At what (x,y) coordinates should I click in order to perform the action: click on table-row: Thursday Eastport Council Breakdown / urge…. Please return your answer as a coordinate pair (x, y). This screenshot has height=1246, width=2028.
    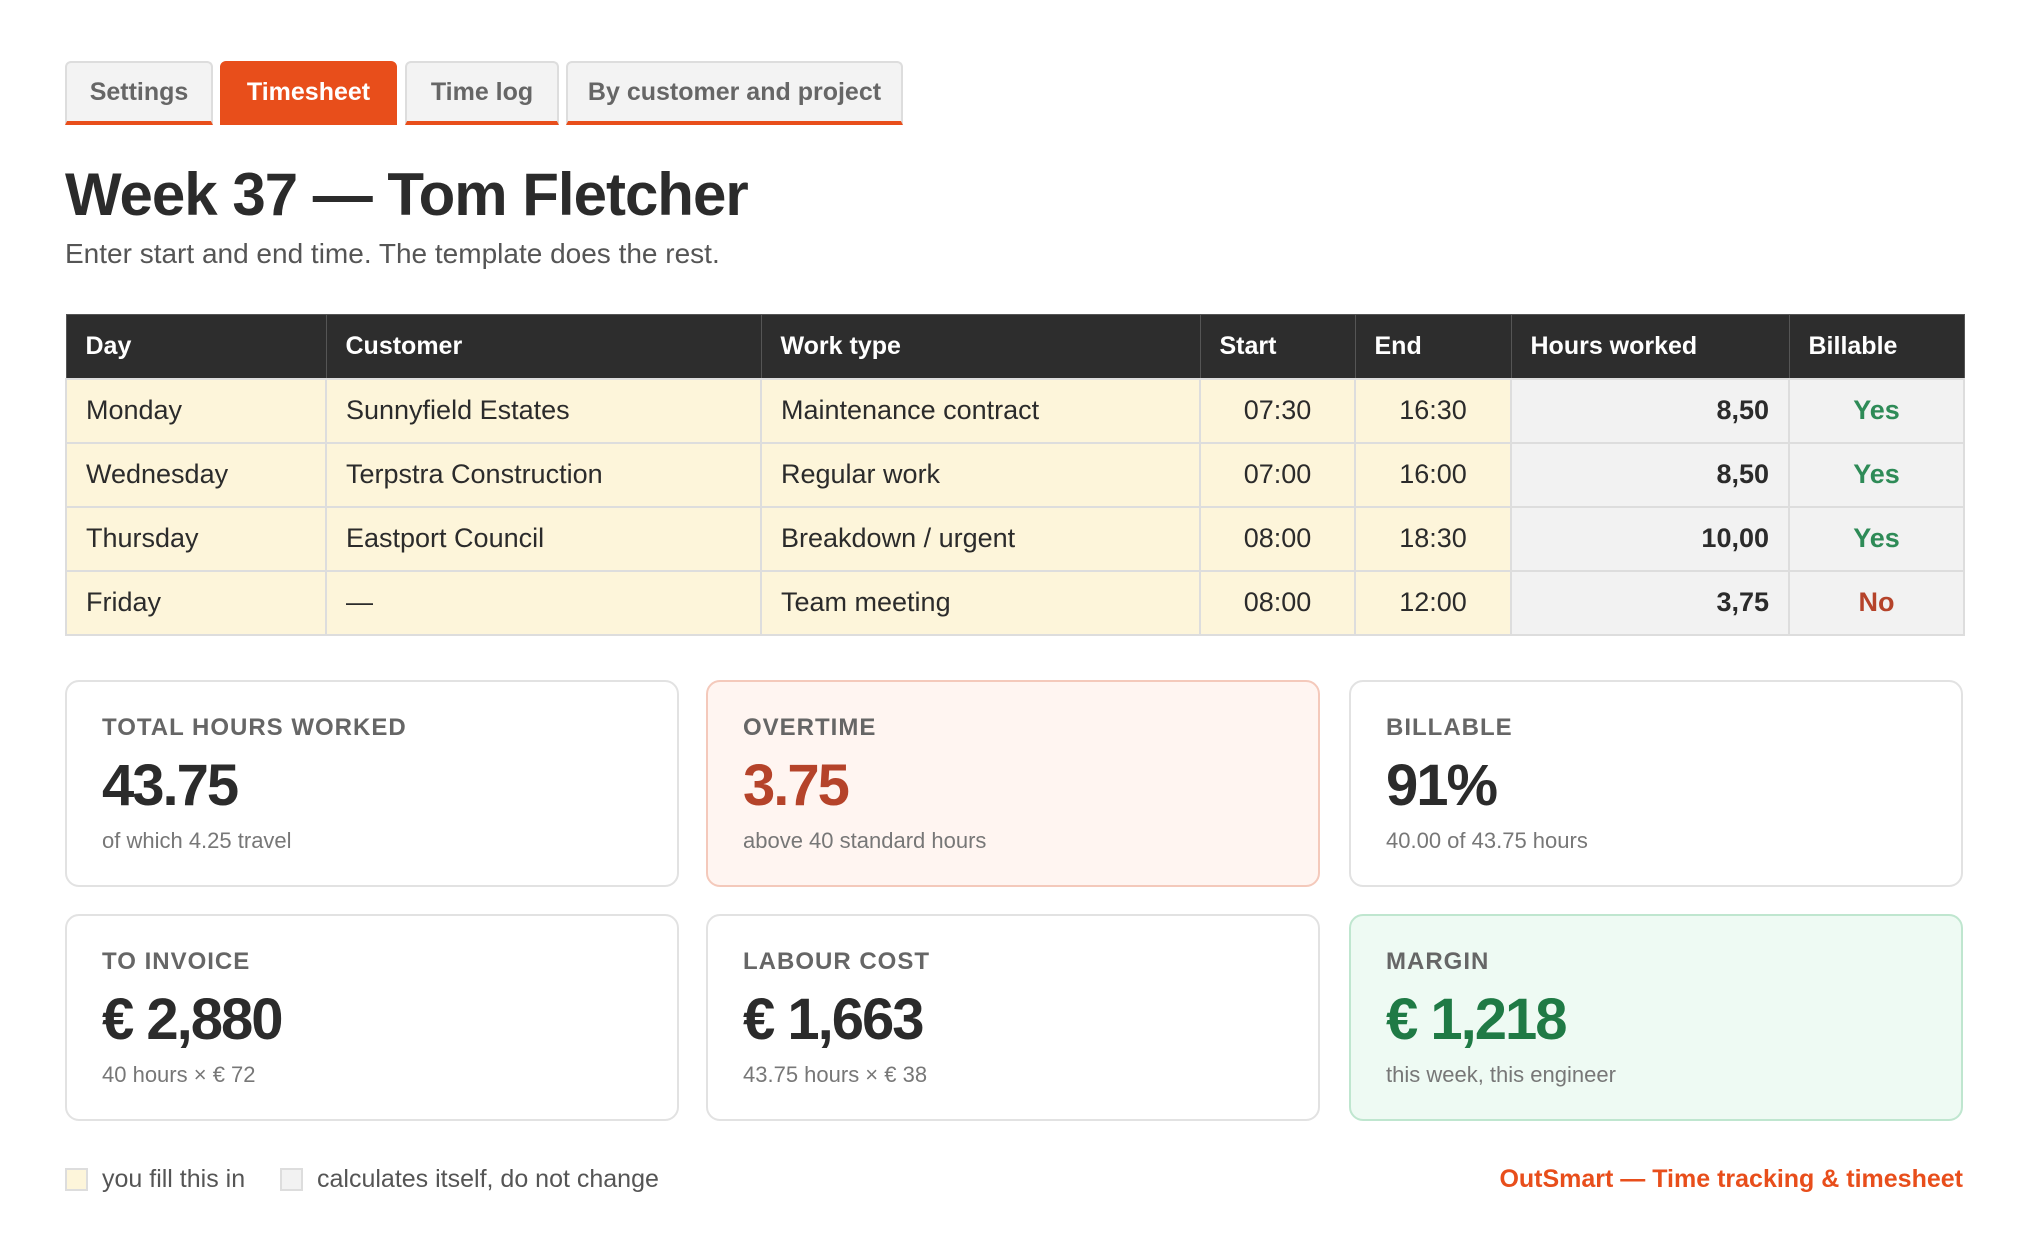
    Looking at the image, I should click on (1015, 538).